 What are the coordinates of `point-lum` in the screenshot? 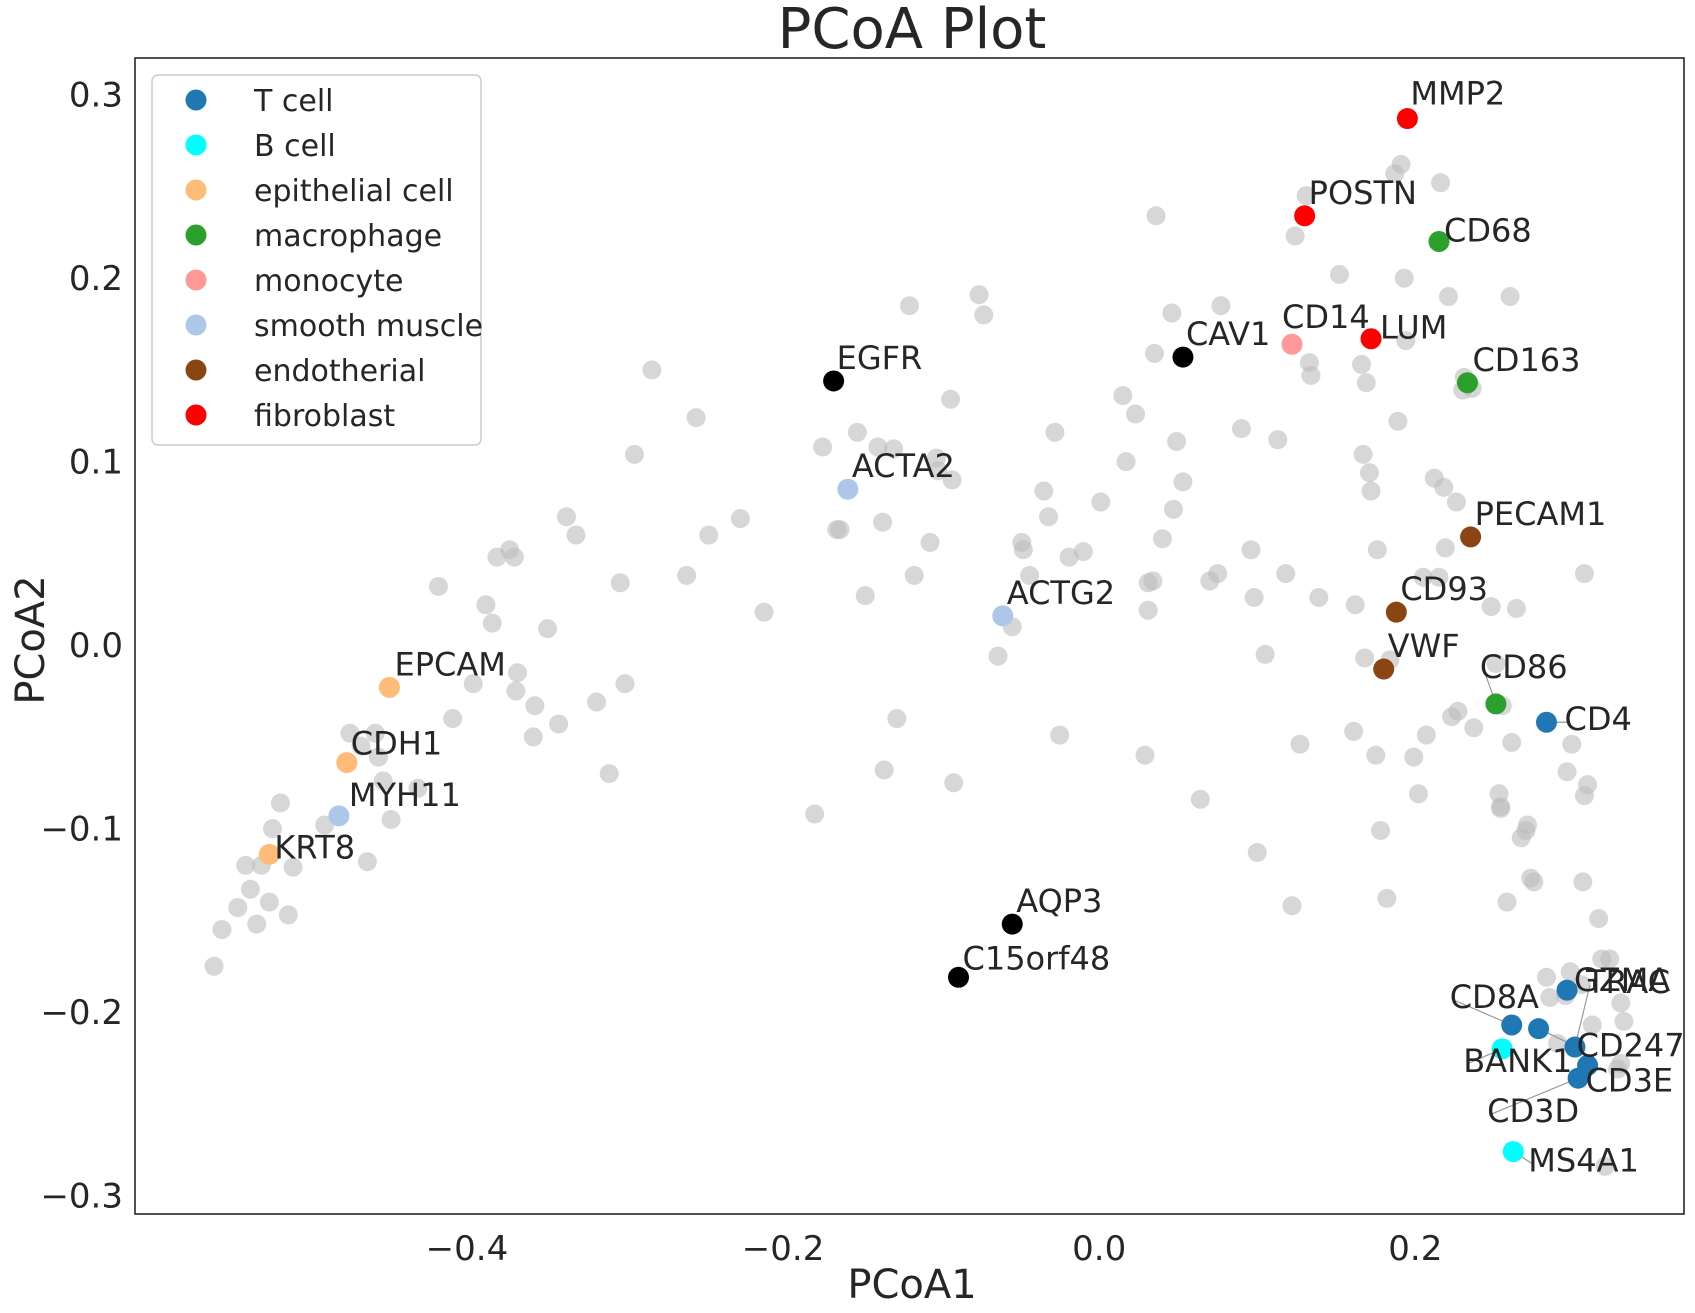 It's located at (1371, 339).